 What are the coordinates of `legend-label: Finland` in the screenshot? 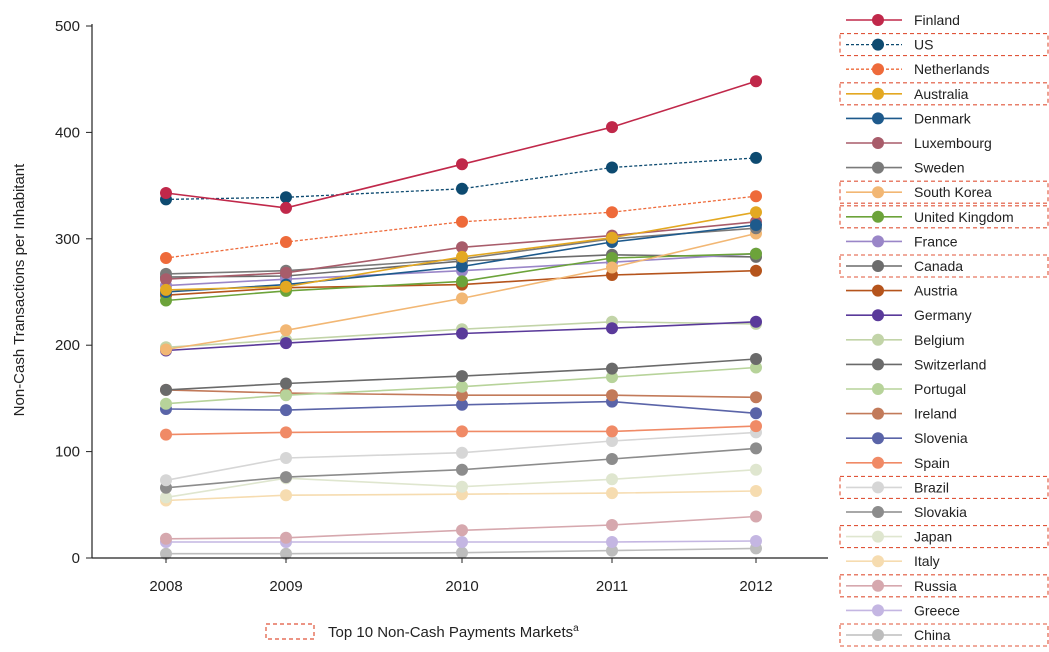 It's located at (937, 20).